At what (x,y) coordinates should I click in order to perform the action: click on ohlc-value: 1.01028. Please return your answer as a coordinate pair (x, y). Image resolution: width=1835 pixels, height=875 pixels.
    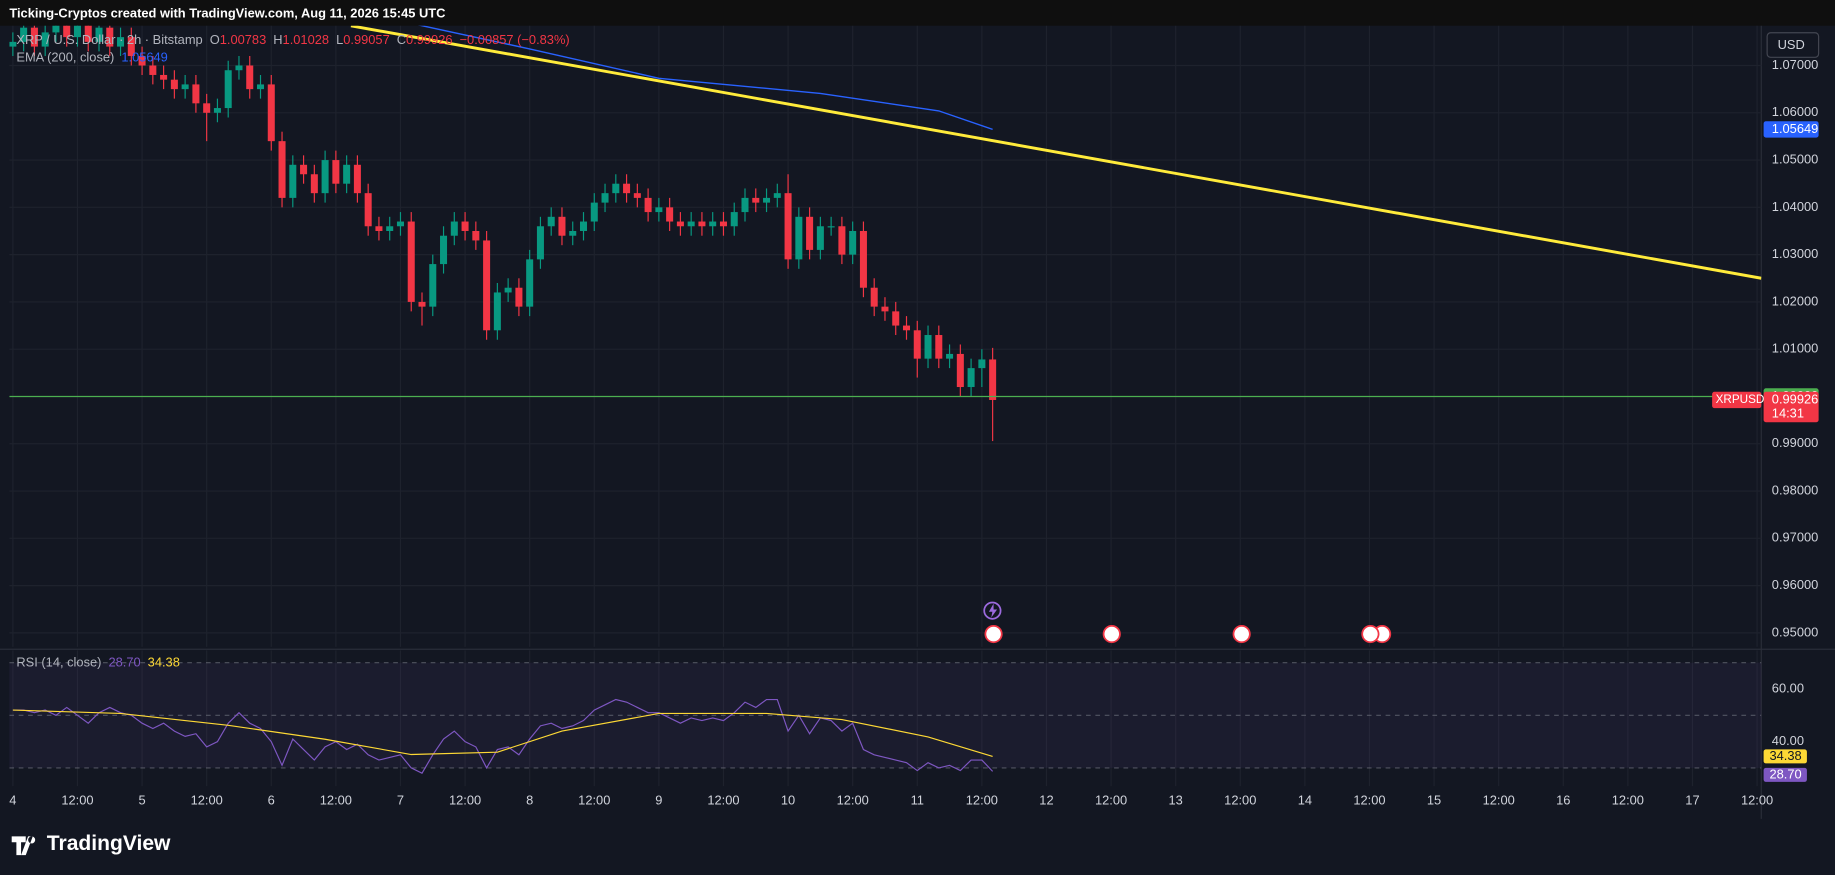
    Looking at the image, I should click on (306, 39).